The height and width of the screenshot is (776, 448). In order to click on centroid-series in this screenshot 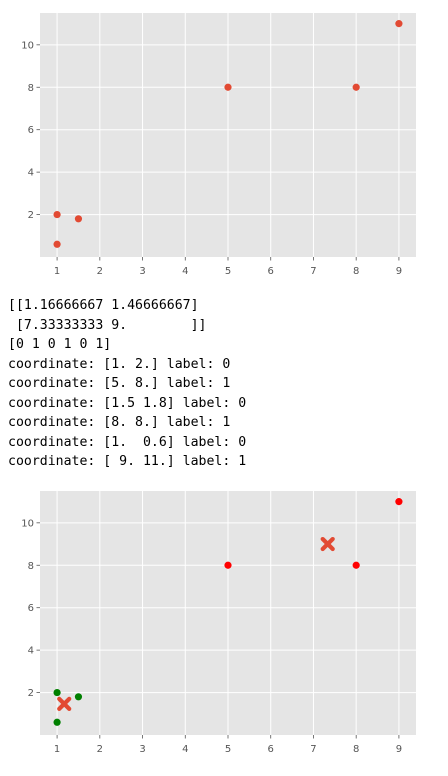, I will do `click(196, 623)`.